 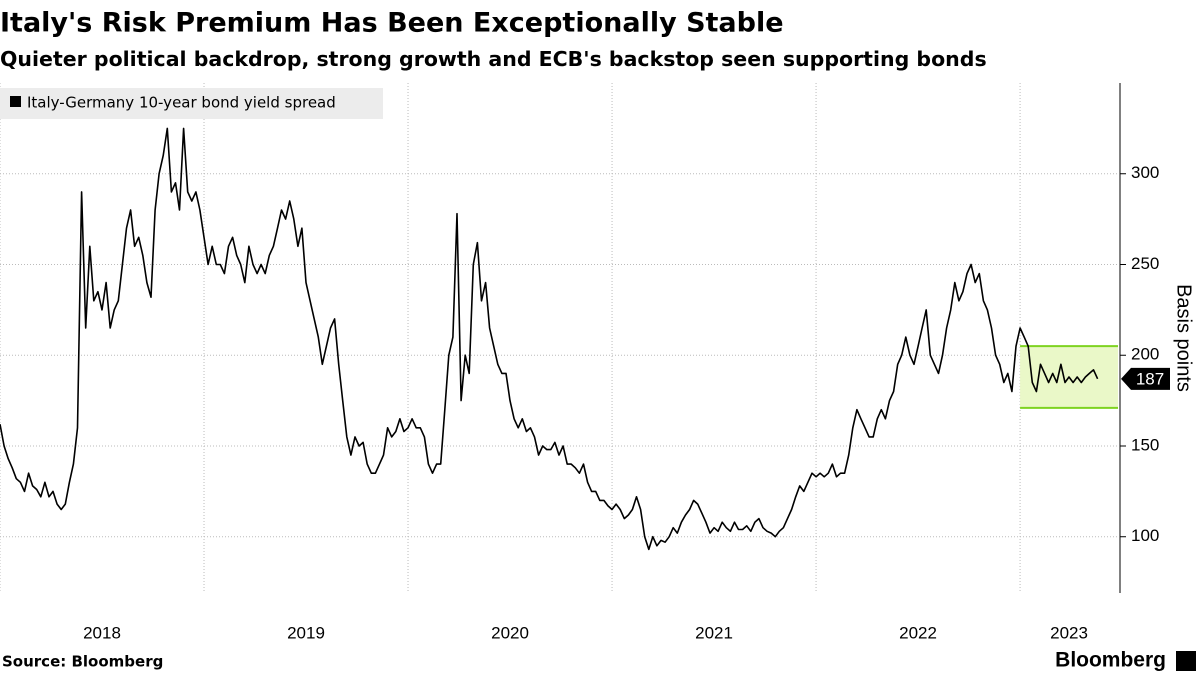 I want to click on y-tick-label: 250, so click(x=1145, y=263).